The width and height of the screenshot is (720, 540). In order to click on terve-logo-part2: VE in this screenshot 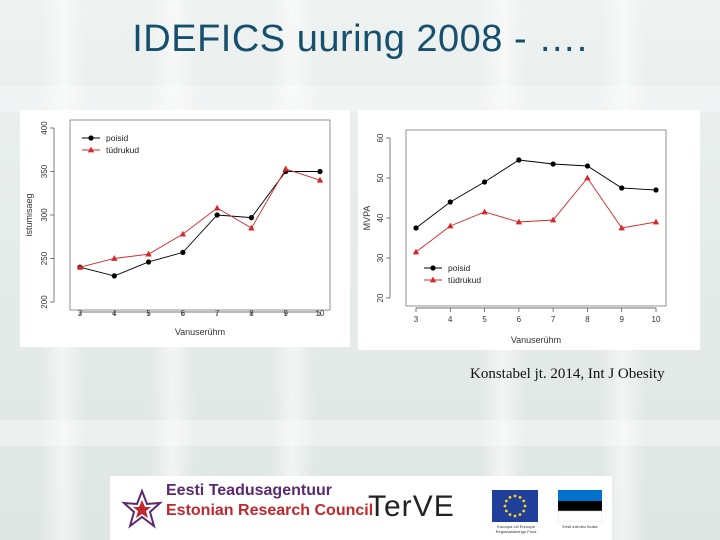, I will do `click(433, 506)`.